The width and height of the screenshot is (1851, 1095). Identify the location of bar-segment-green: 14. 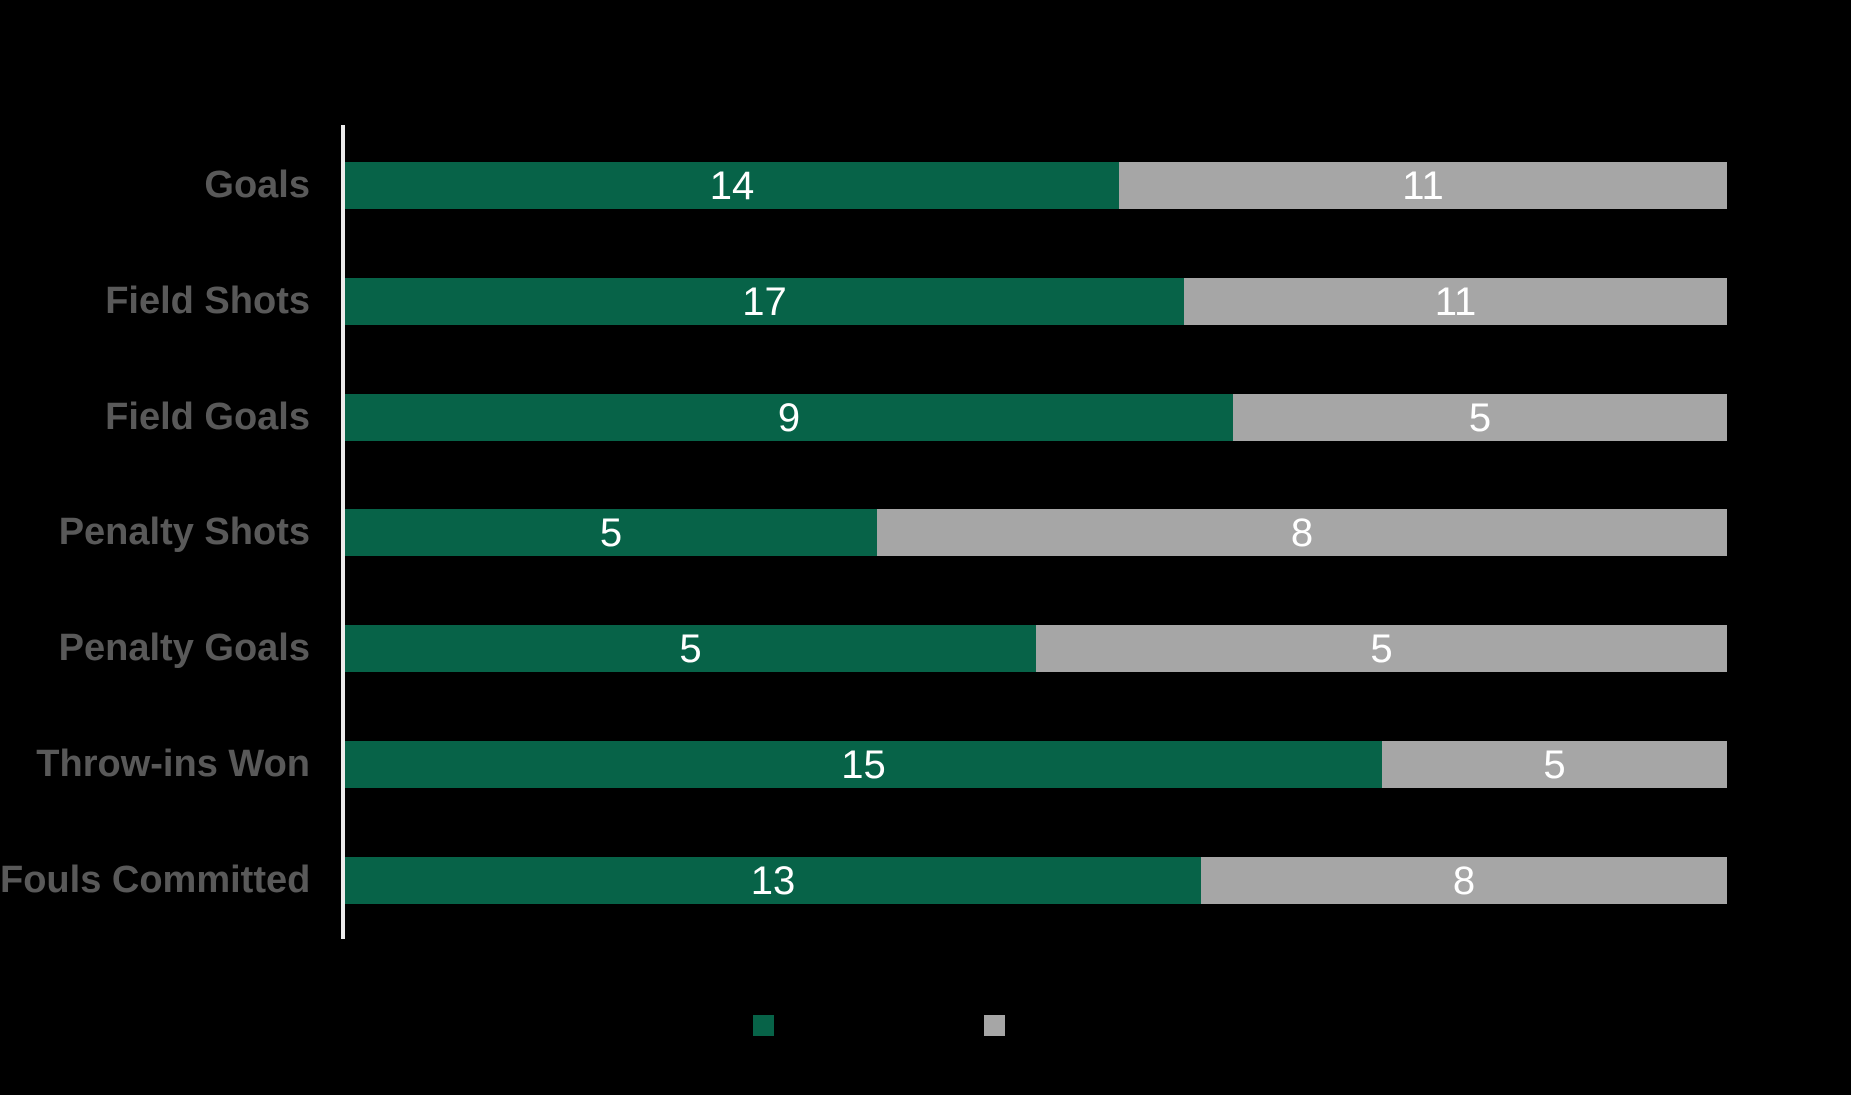
(732, 185).